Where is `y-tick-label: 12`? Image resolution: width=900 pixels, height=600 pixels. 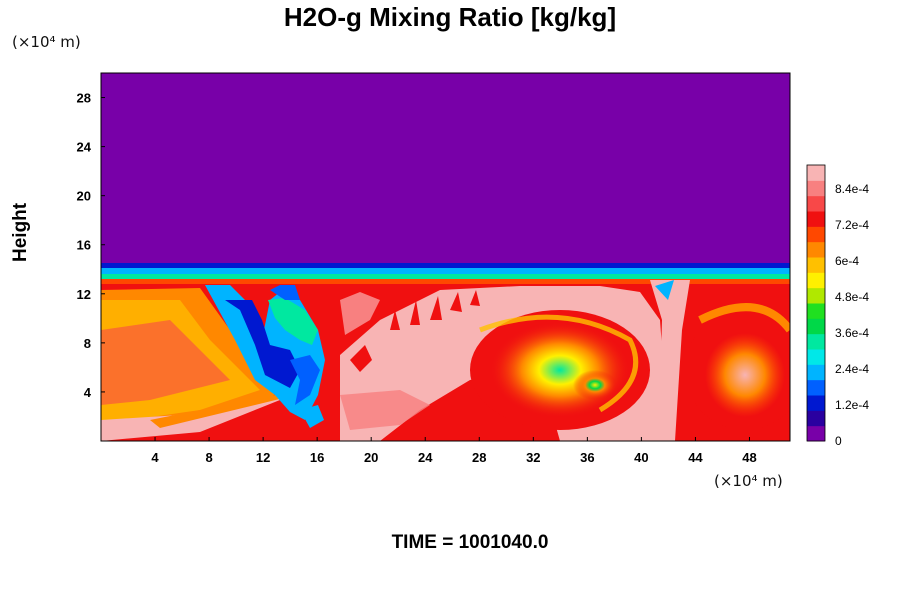 y-tick-label: 12 is located at coordinates (84, 294).